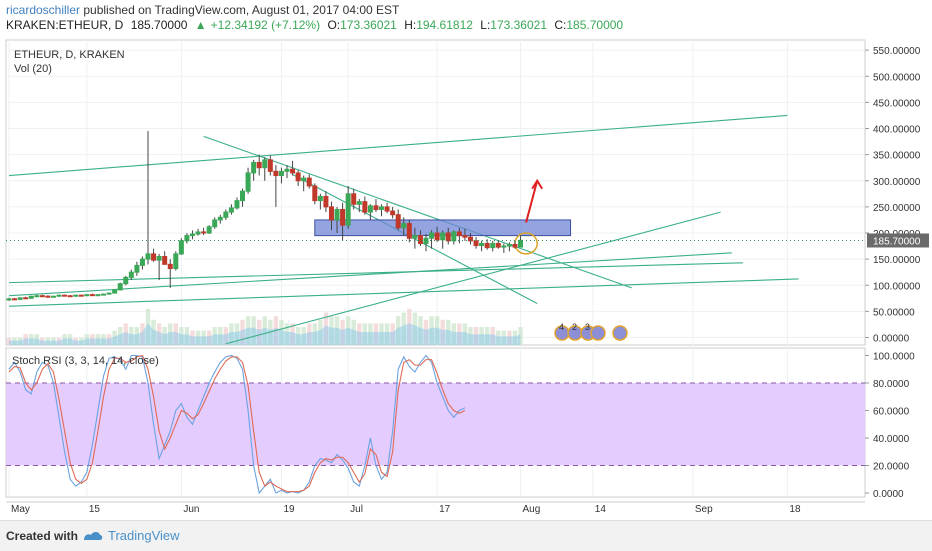  What do you see at coordinates (191, 509) in the screenshot?
I see `x-tick-label: Jun` at bounding box center [191, 509].